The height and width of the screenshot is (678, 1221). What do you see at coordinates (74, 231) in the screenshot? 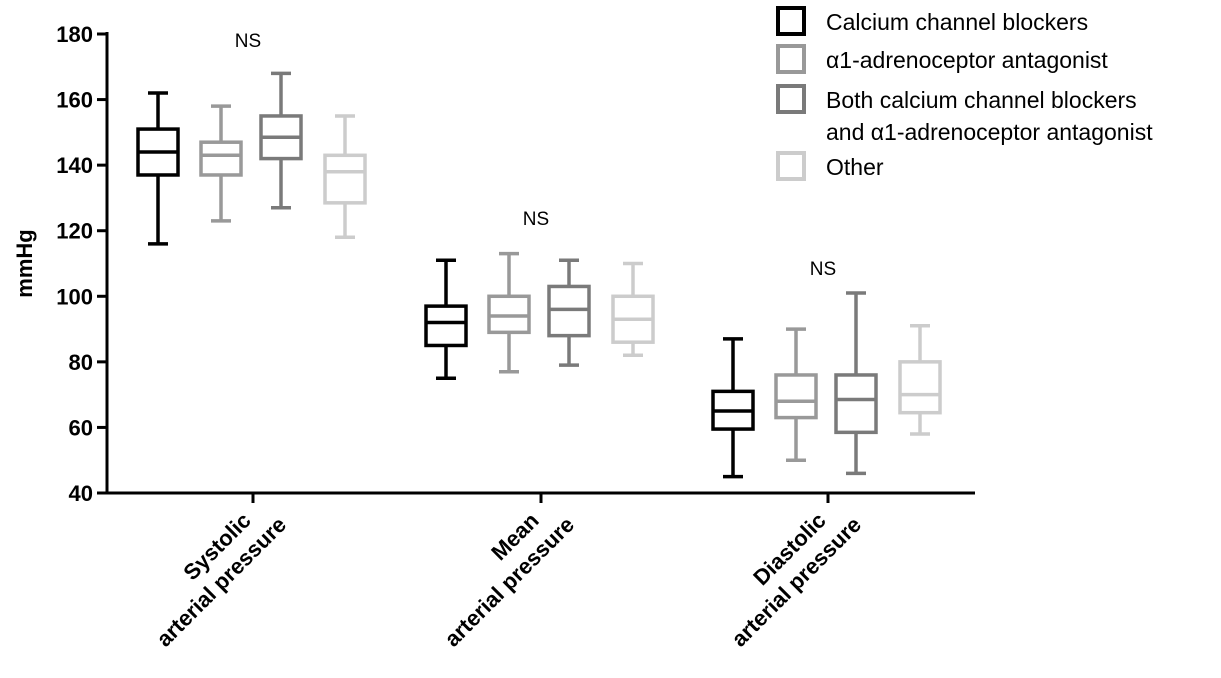
I see `y-tick-label: 120` at bounding box center [74, 231].